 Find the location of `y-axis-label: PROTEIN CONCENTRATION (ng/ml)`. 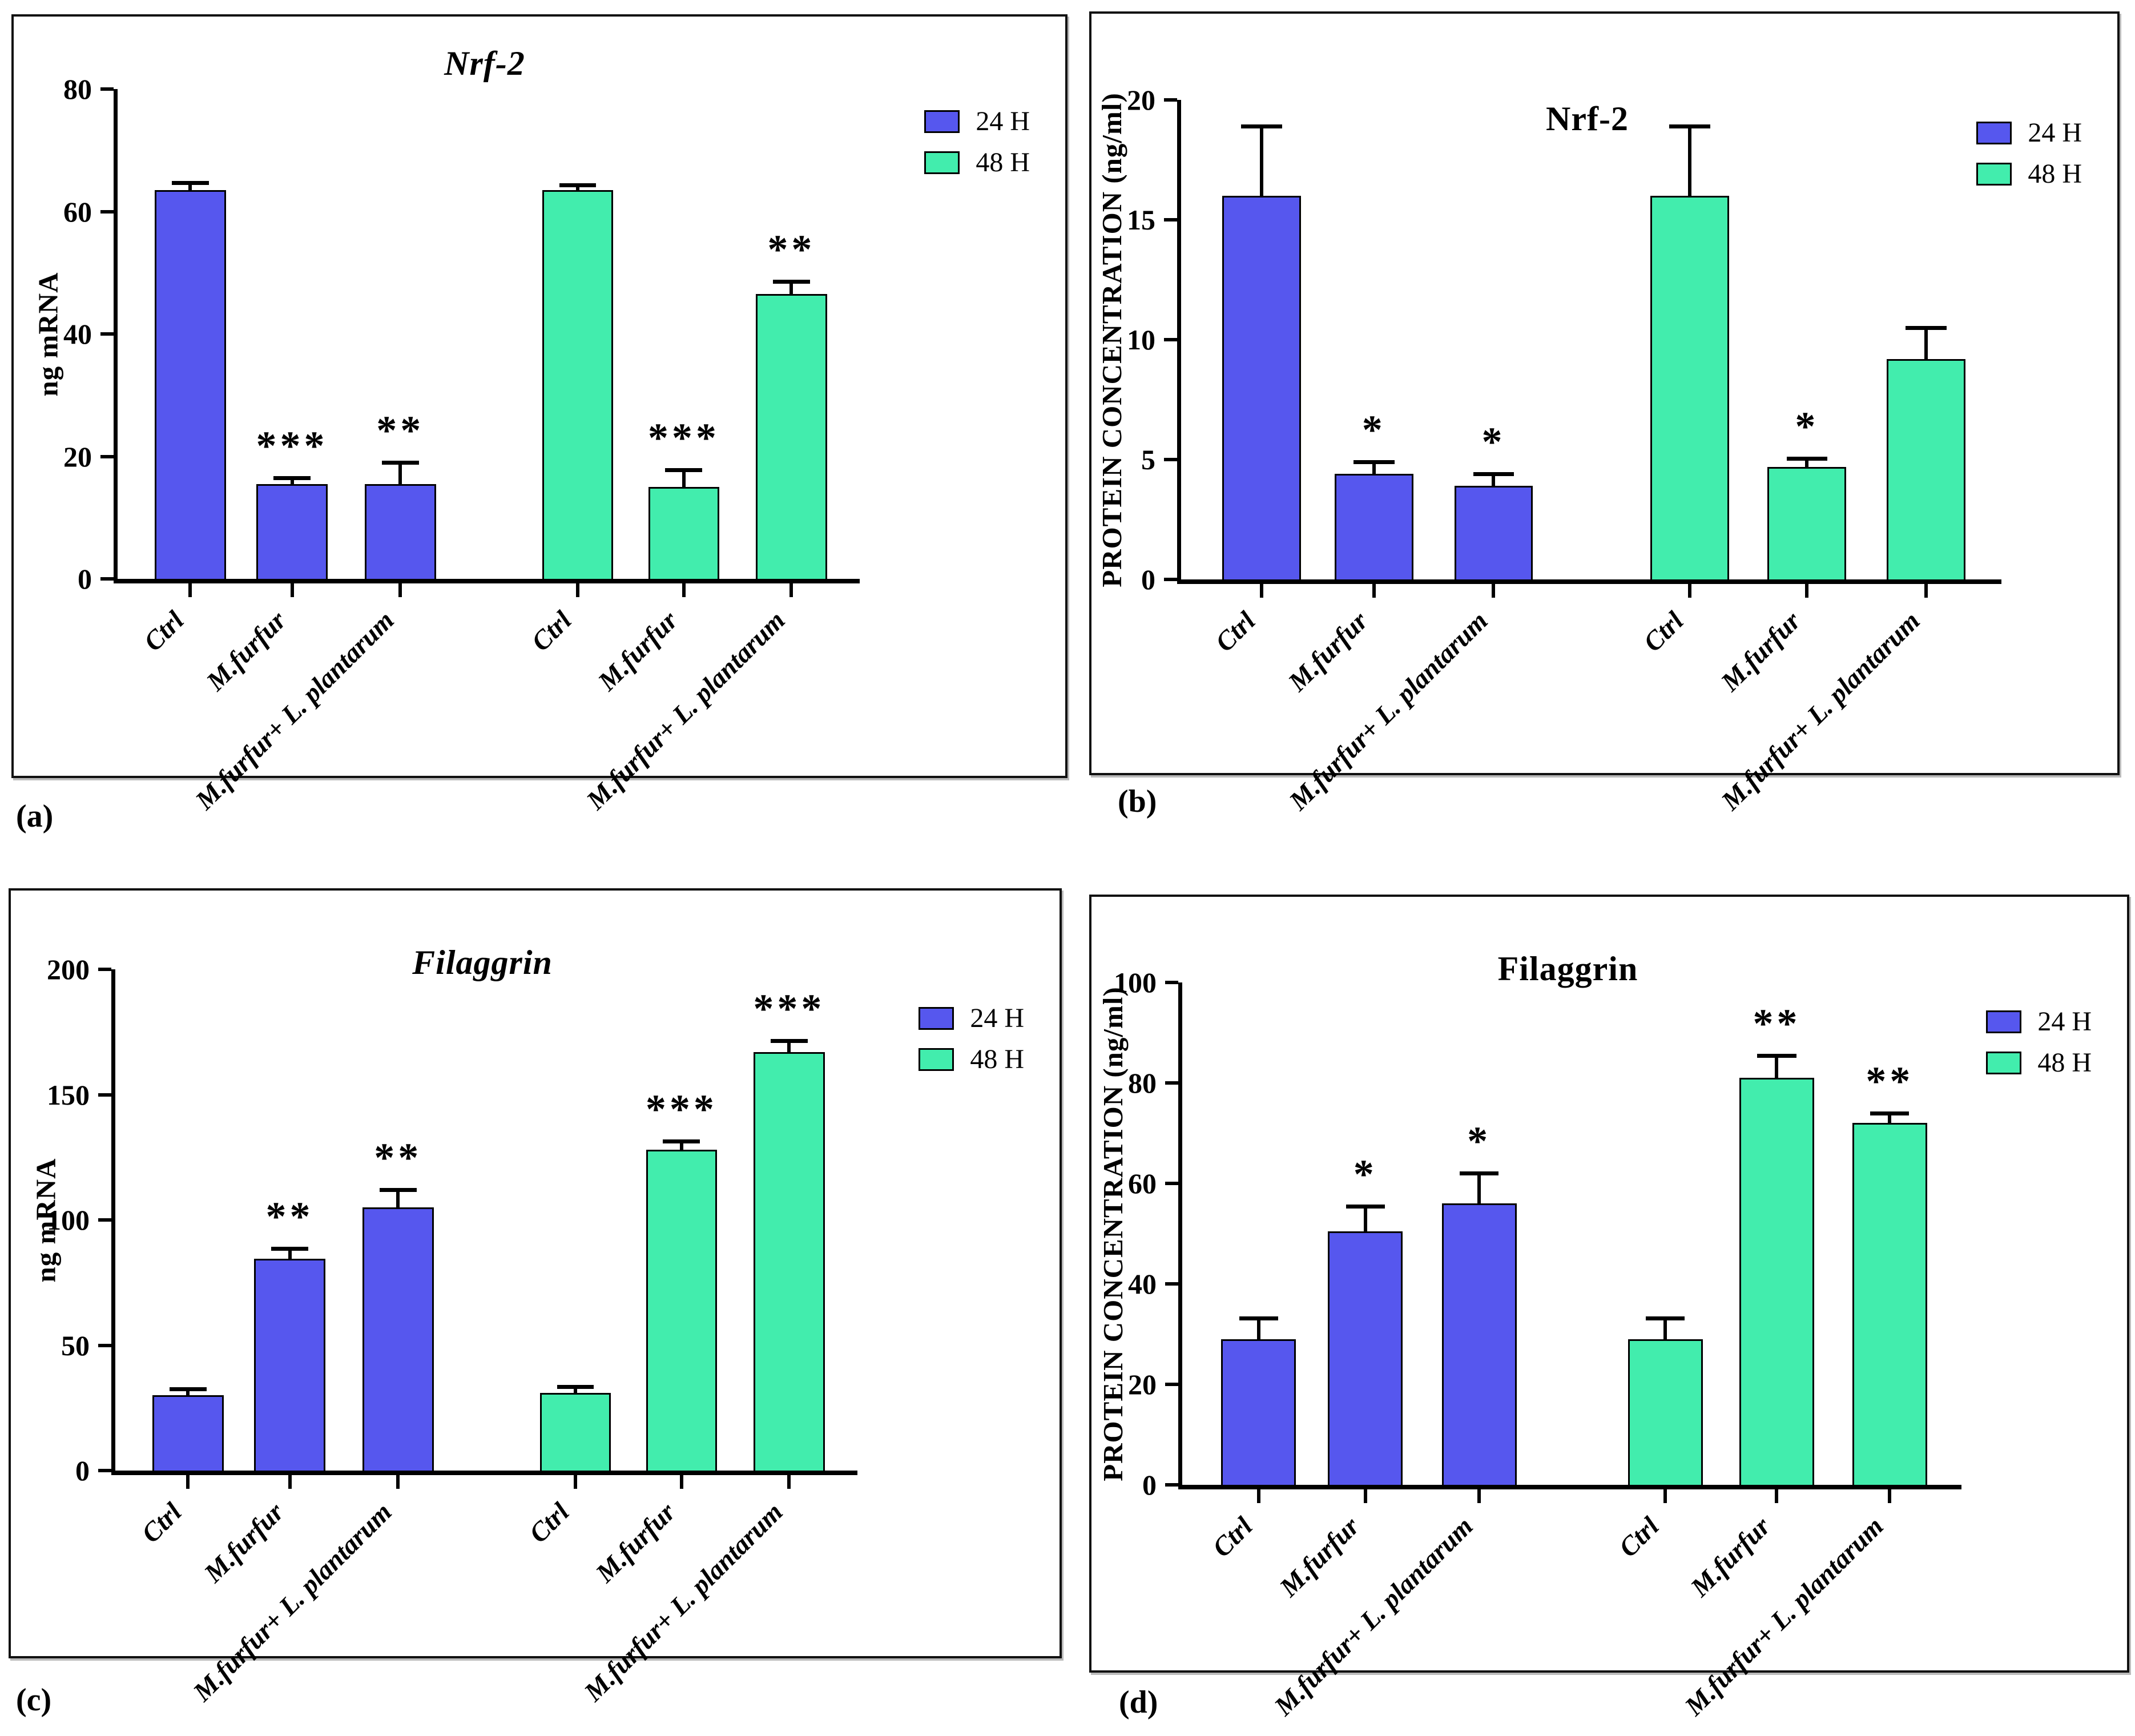

y-axis-label: PROTEIN CONCENTRATION (ng/ml) is located at coordinates (1113, 1233).